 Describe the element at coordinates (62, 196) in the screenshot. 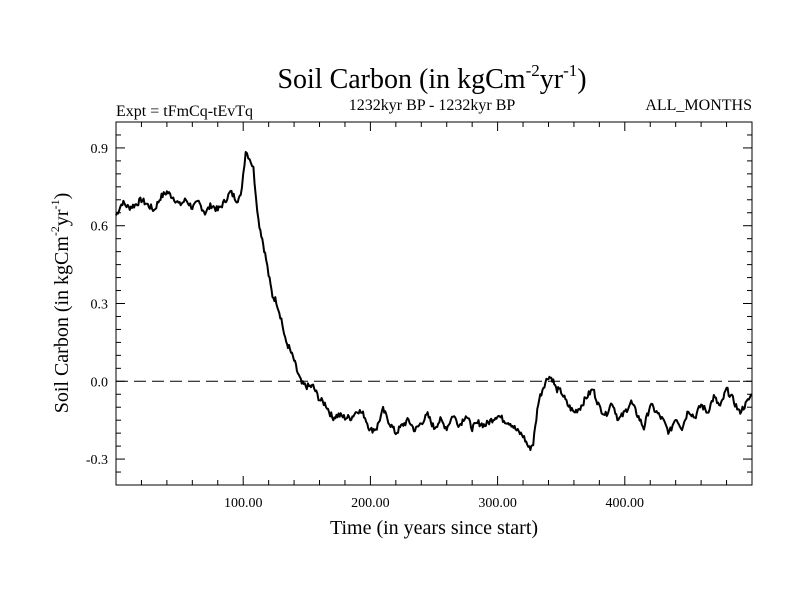

I see `y-axis-label-end: )` at that location.